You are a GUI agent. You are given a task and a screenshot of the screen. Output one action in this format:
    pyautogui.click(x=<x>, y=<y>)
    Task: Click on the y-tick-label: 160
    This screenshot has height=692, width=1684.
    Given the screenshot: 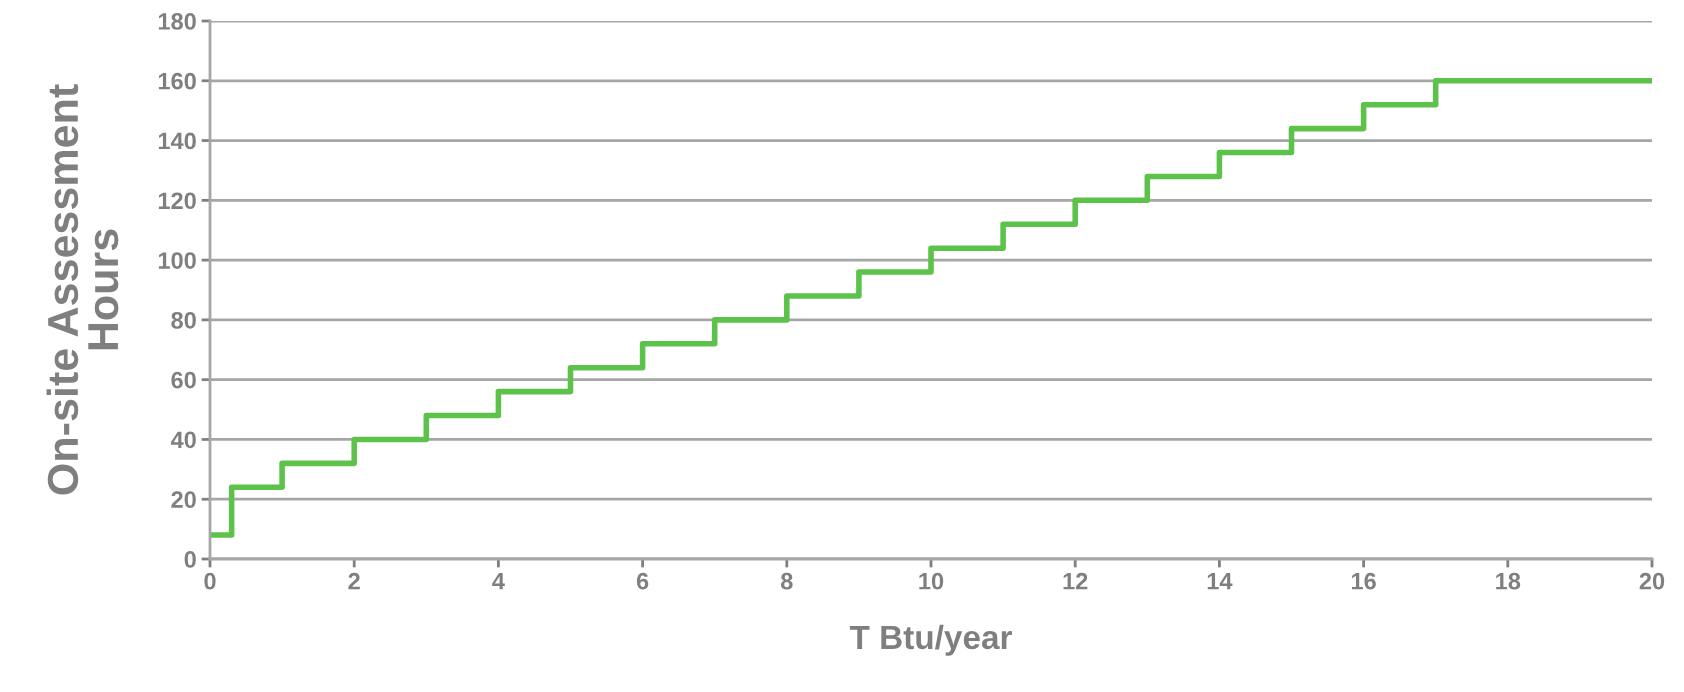 What is the action you would take?
    pyautogui.click(x=177, y=81)
    